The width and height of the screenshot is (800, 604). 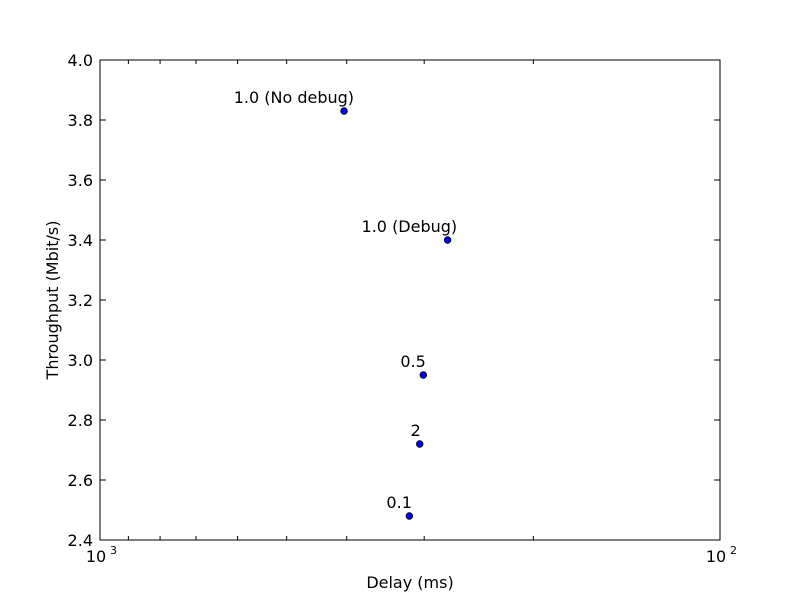 I want to click on point-label: 1.0 (No debug), so click(x=294, y=97).